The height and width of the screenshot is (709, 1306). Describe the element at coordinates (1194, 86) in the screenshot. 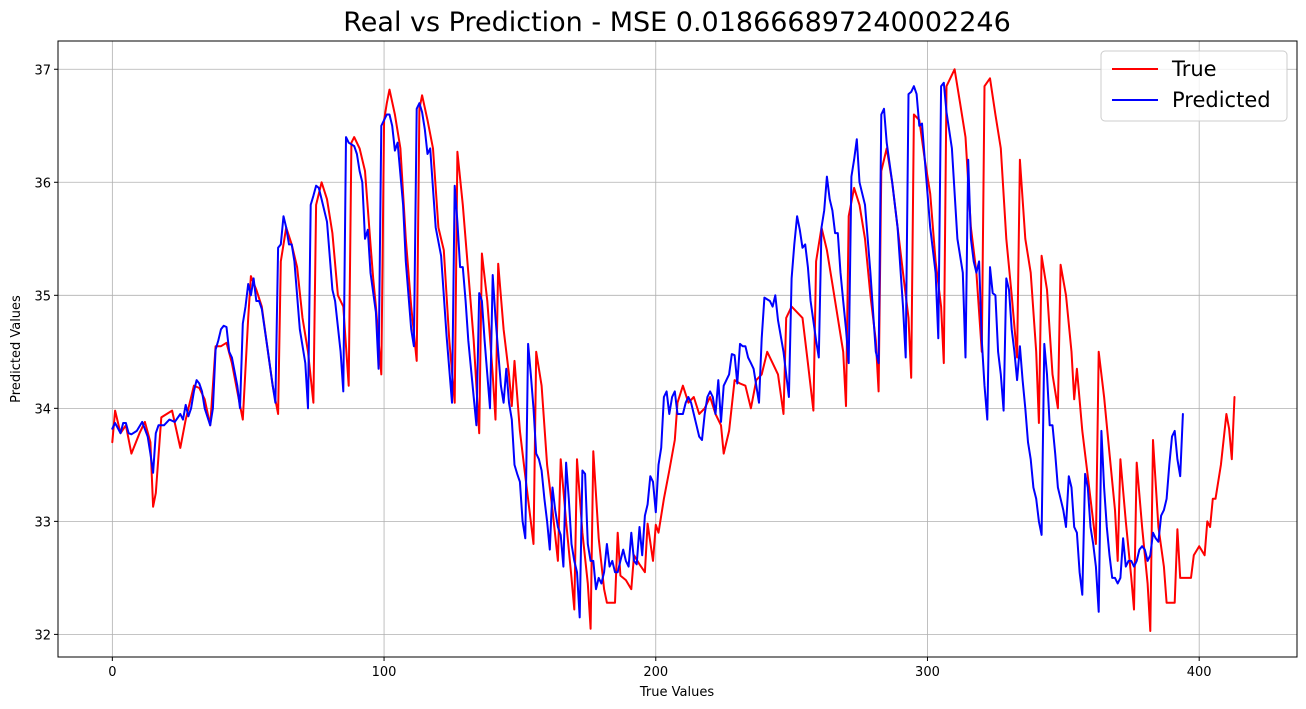

I see `legend: True Predicted` at that location.